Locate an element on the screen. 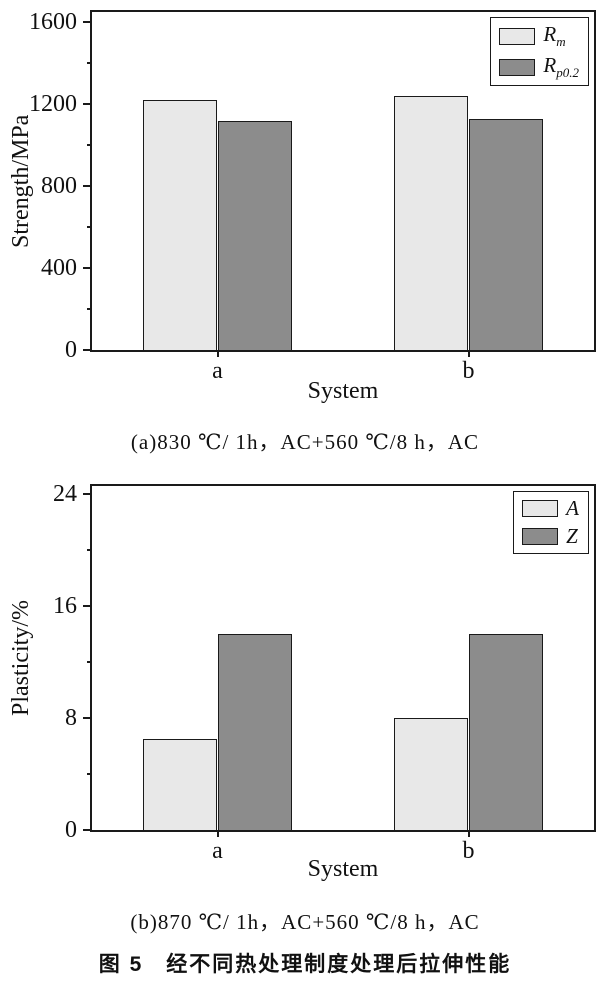  legend-label-Rm: Rm is located at coordinates (554, 36).